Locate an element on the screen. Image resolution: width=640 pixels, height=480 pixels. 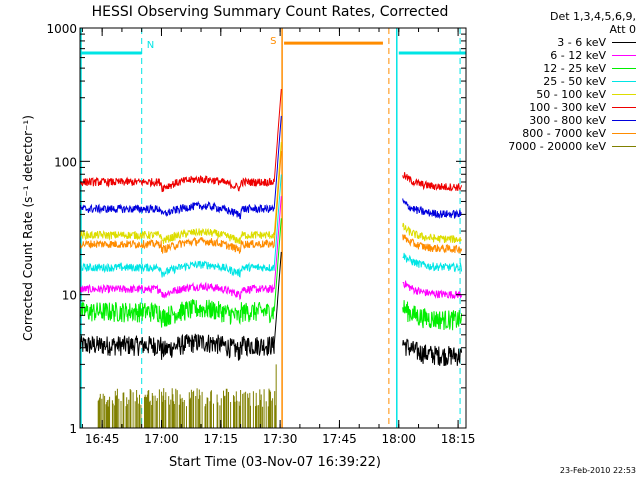
series-0-trace is located at coordinates (271, 309).